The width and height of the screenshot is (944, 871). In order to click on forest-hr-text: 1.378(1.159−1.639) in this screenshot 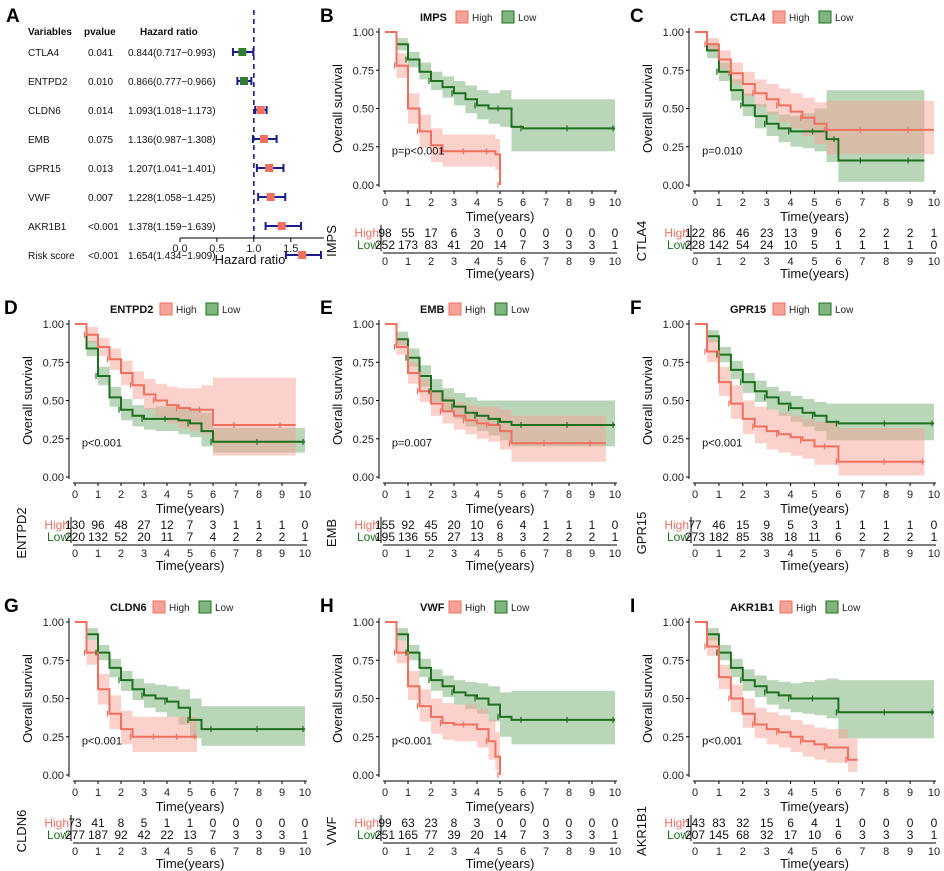, I will do `click(172, 227)`.